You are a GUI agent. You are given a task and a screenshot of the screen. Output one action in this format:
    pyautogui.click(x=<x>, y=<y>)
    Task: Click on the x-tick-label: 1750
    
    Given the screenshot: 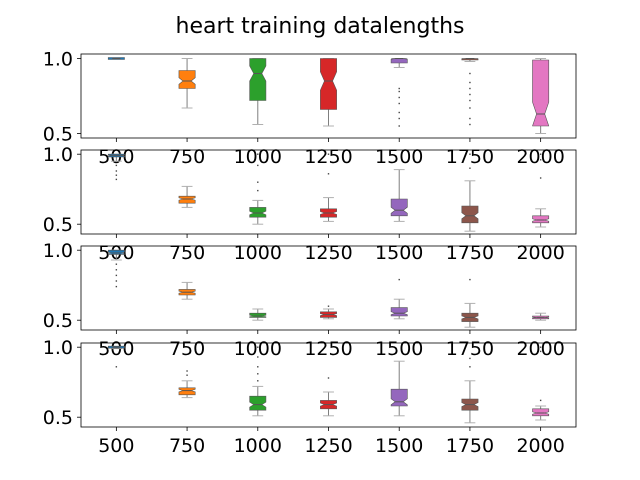 What is the action you would take?
    pyautogui.click(x=470, y=446)
    